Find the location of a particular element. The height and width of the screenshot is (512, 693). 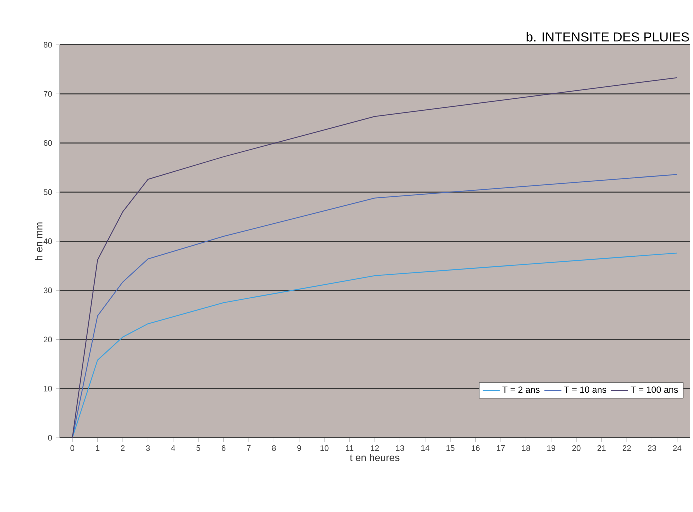

x-tick-label: 8 is located at coordinates (274, 449).